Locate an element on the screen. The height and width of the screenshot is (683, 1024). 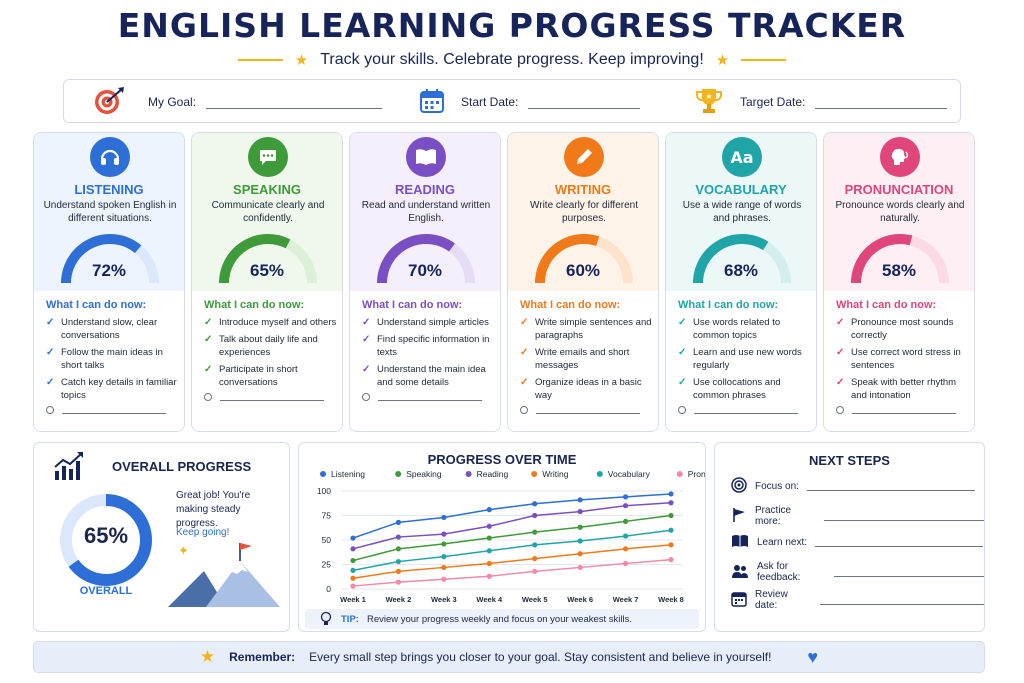
skill-percent: 60% is located at coordinates (583, 270).